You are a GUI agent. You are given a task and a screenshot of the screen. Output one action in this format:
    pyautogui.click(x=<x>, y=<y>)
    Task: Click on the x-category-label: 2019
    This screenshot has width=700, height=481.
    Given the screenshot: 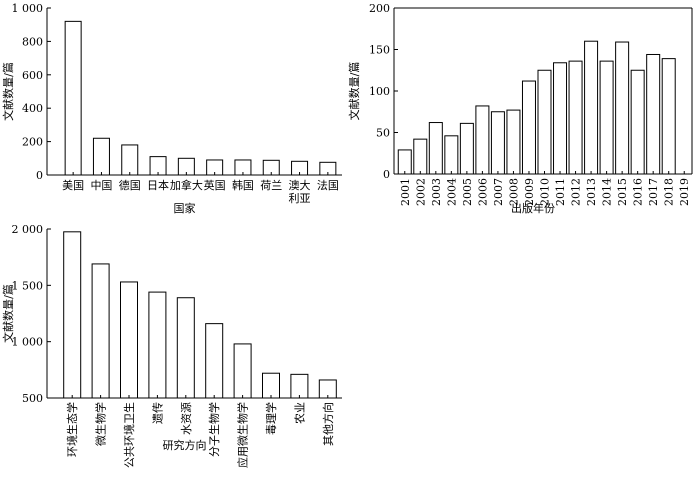 What is the action you would take?
    pyautogui.click(x=684, y=192)
    